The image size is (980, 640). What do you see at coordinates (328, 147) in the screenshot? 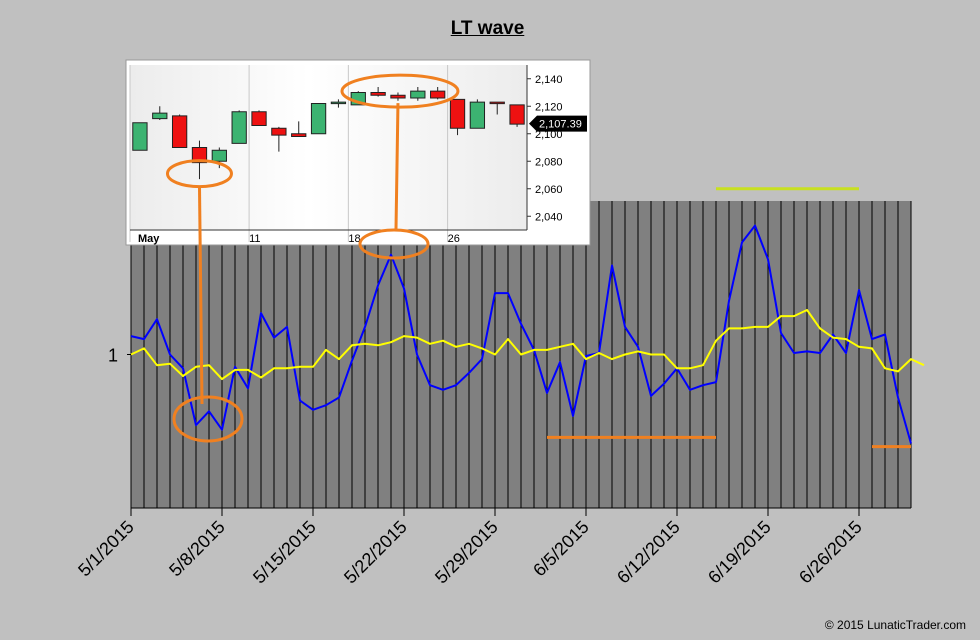
I see `inset-plot-area` at bounding box center [328, 147].